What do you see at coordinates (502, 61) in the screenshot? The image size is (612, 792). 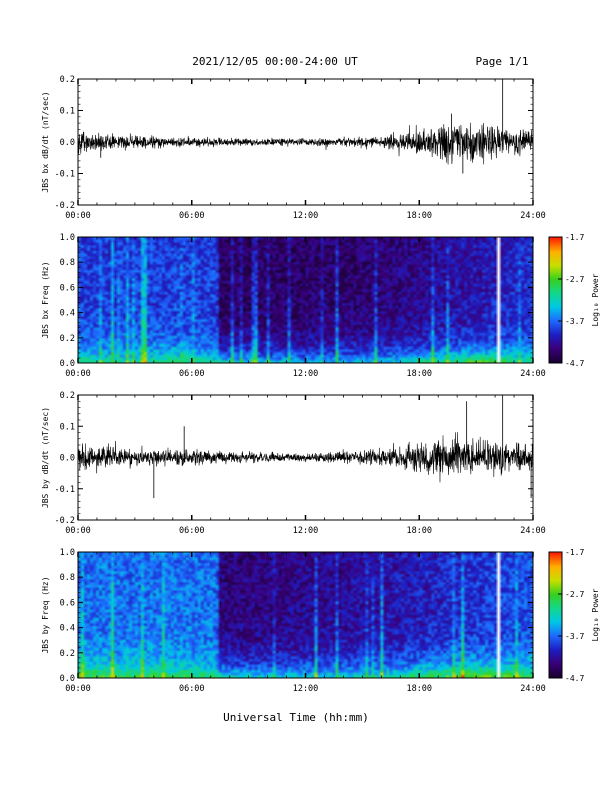 I see `page-number: Page 1/1` at bounding box center [502, 61].